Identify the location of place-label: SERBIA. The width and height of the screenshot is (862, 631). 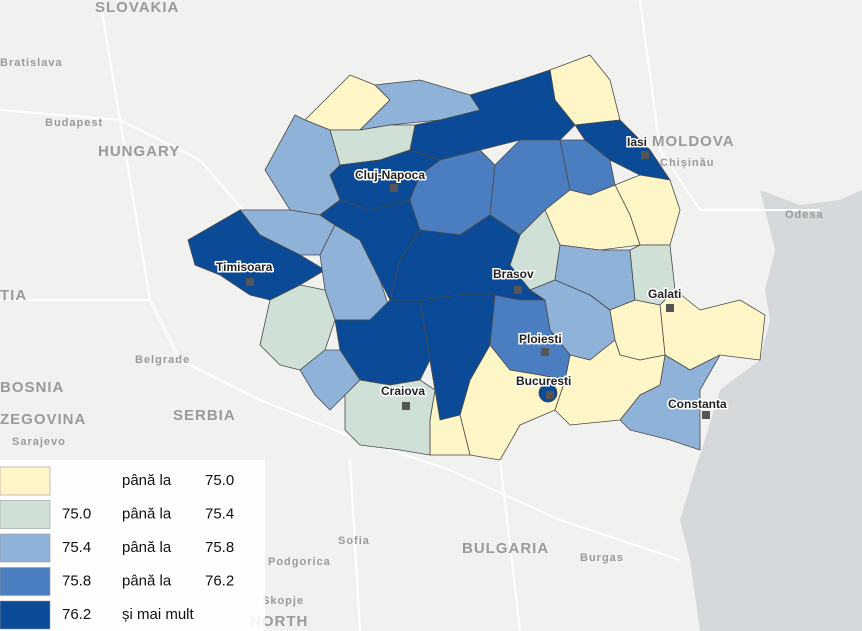
(204, 415).